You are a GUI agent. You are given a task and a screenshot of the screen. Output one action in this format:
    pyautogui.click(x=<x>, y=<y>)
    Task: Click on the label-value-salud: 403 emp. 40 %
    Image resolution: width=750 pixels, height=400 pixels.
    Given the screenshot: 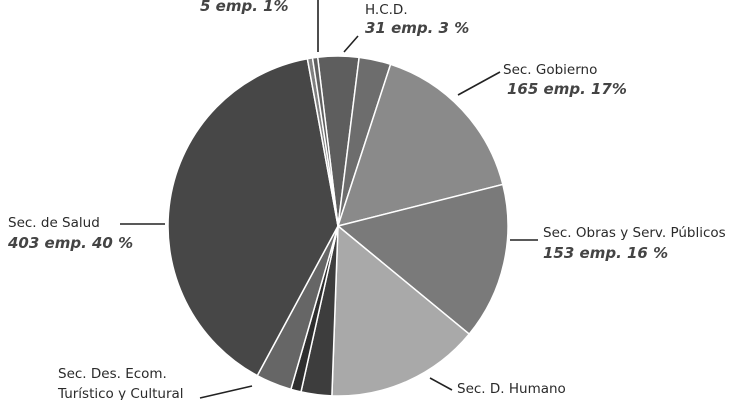 What is the action you would take?
    pyautogui.click(x=70, y=243)
    